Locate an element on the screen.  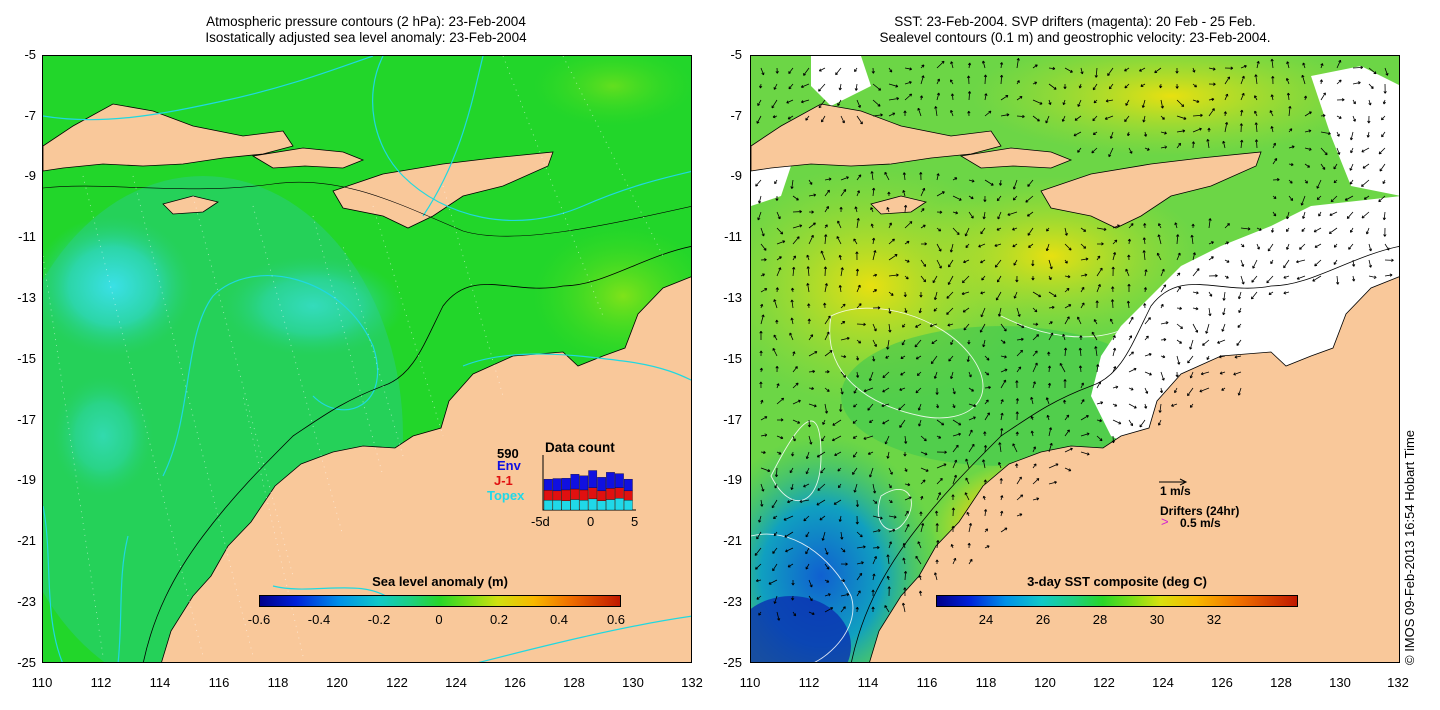
sla-tick: -0.2 is located at coordinates (379, 619).